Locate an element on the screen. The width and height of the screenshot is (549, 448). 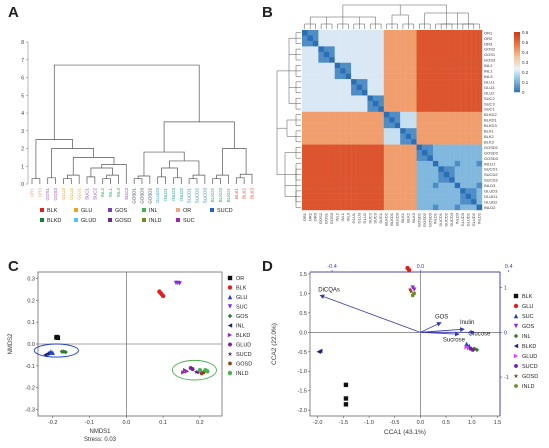
leaf-label: SUC3 is located at coordinates (126, 194).